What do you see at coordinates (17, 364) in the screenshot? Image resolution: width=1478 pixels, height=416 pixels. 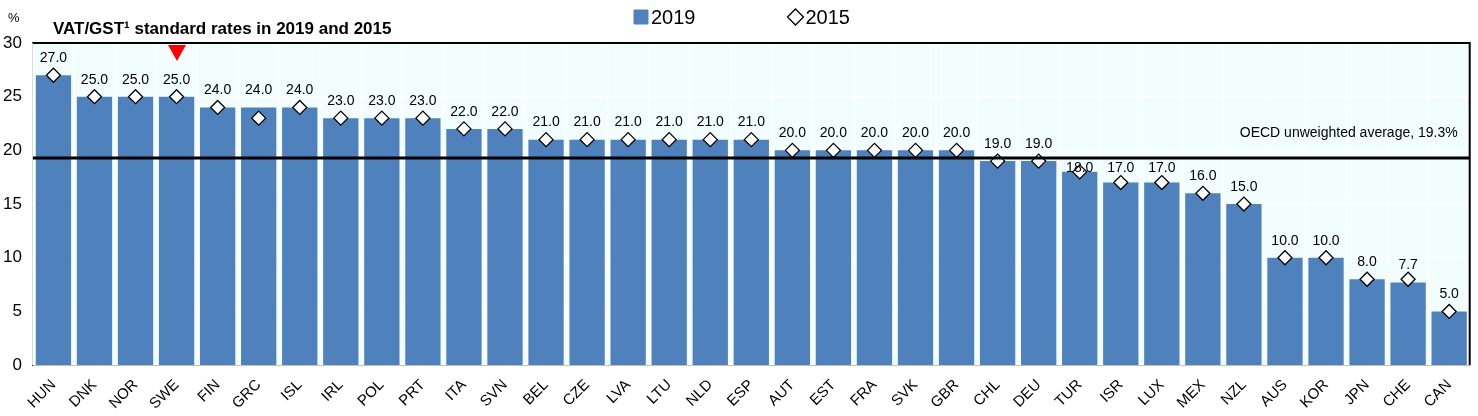 I see `y-tick-label: 0` at bounding box center [17, 364].